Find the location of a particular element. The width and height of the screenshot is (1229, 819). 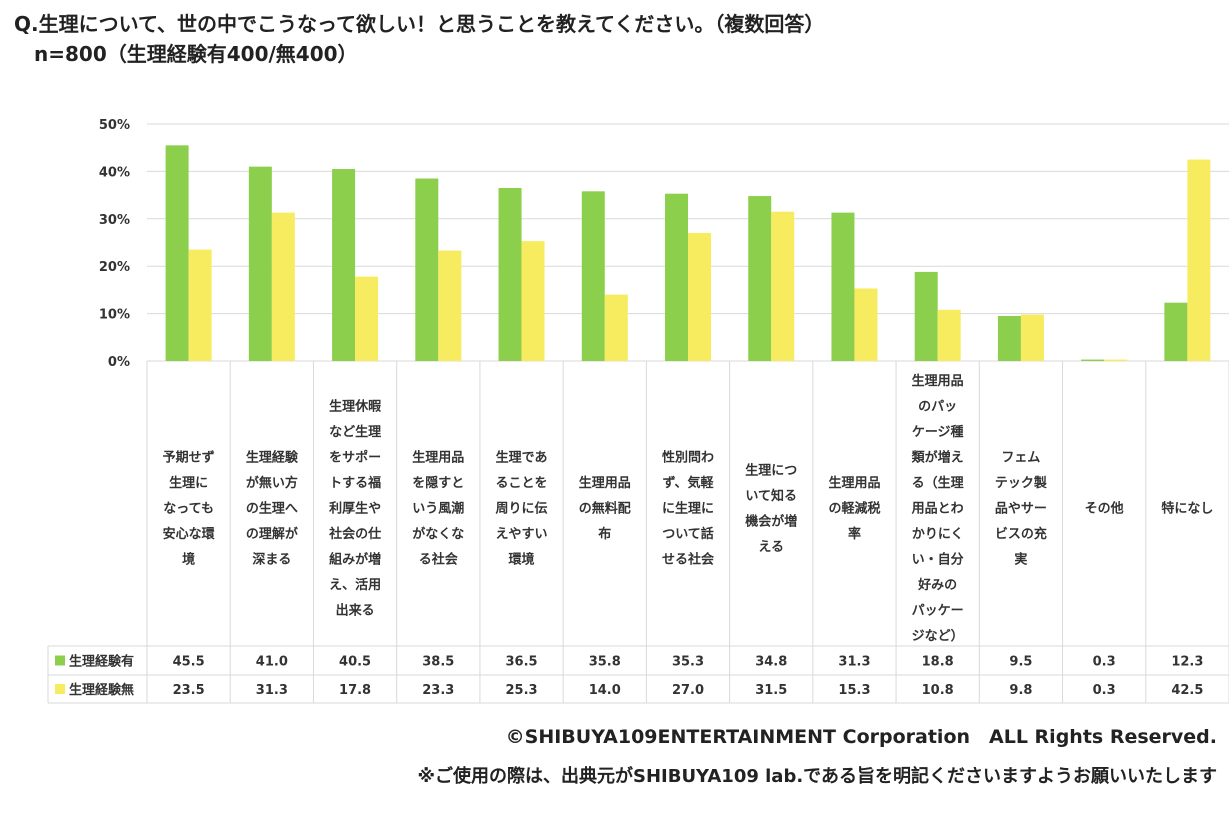

category-label: える is located at coordinates (771, 547).